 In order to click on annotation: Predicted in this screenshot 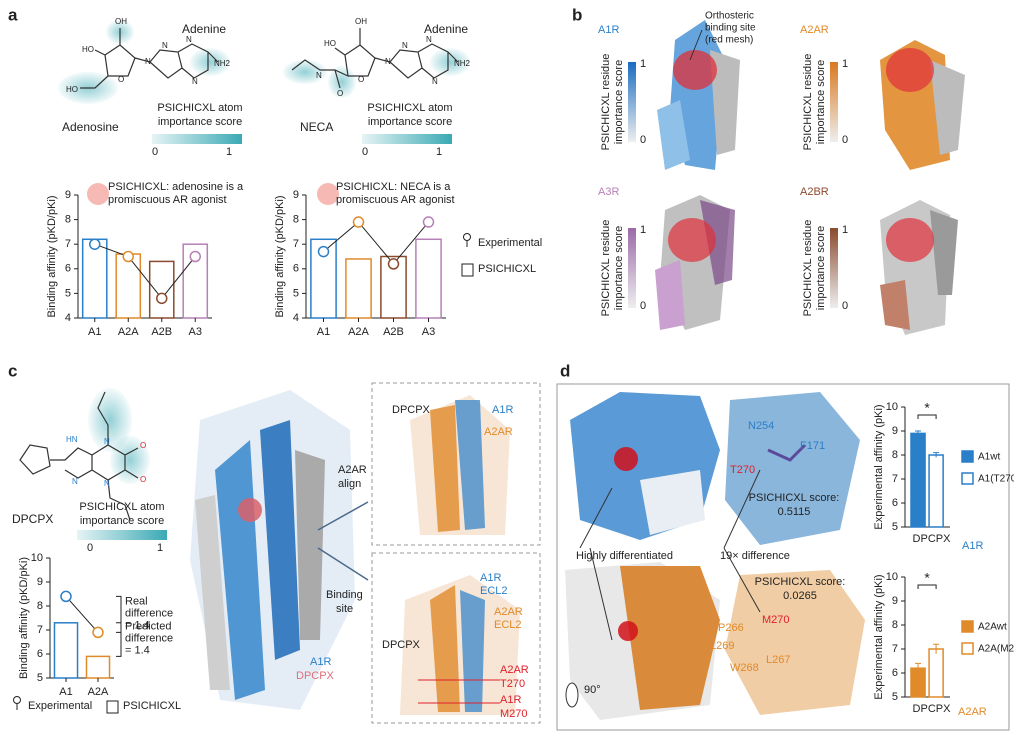, I will do `click(148, 627)`.